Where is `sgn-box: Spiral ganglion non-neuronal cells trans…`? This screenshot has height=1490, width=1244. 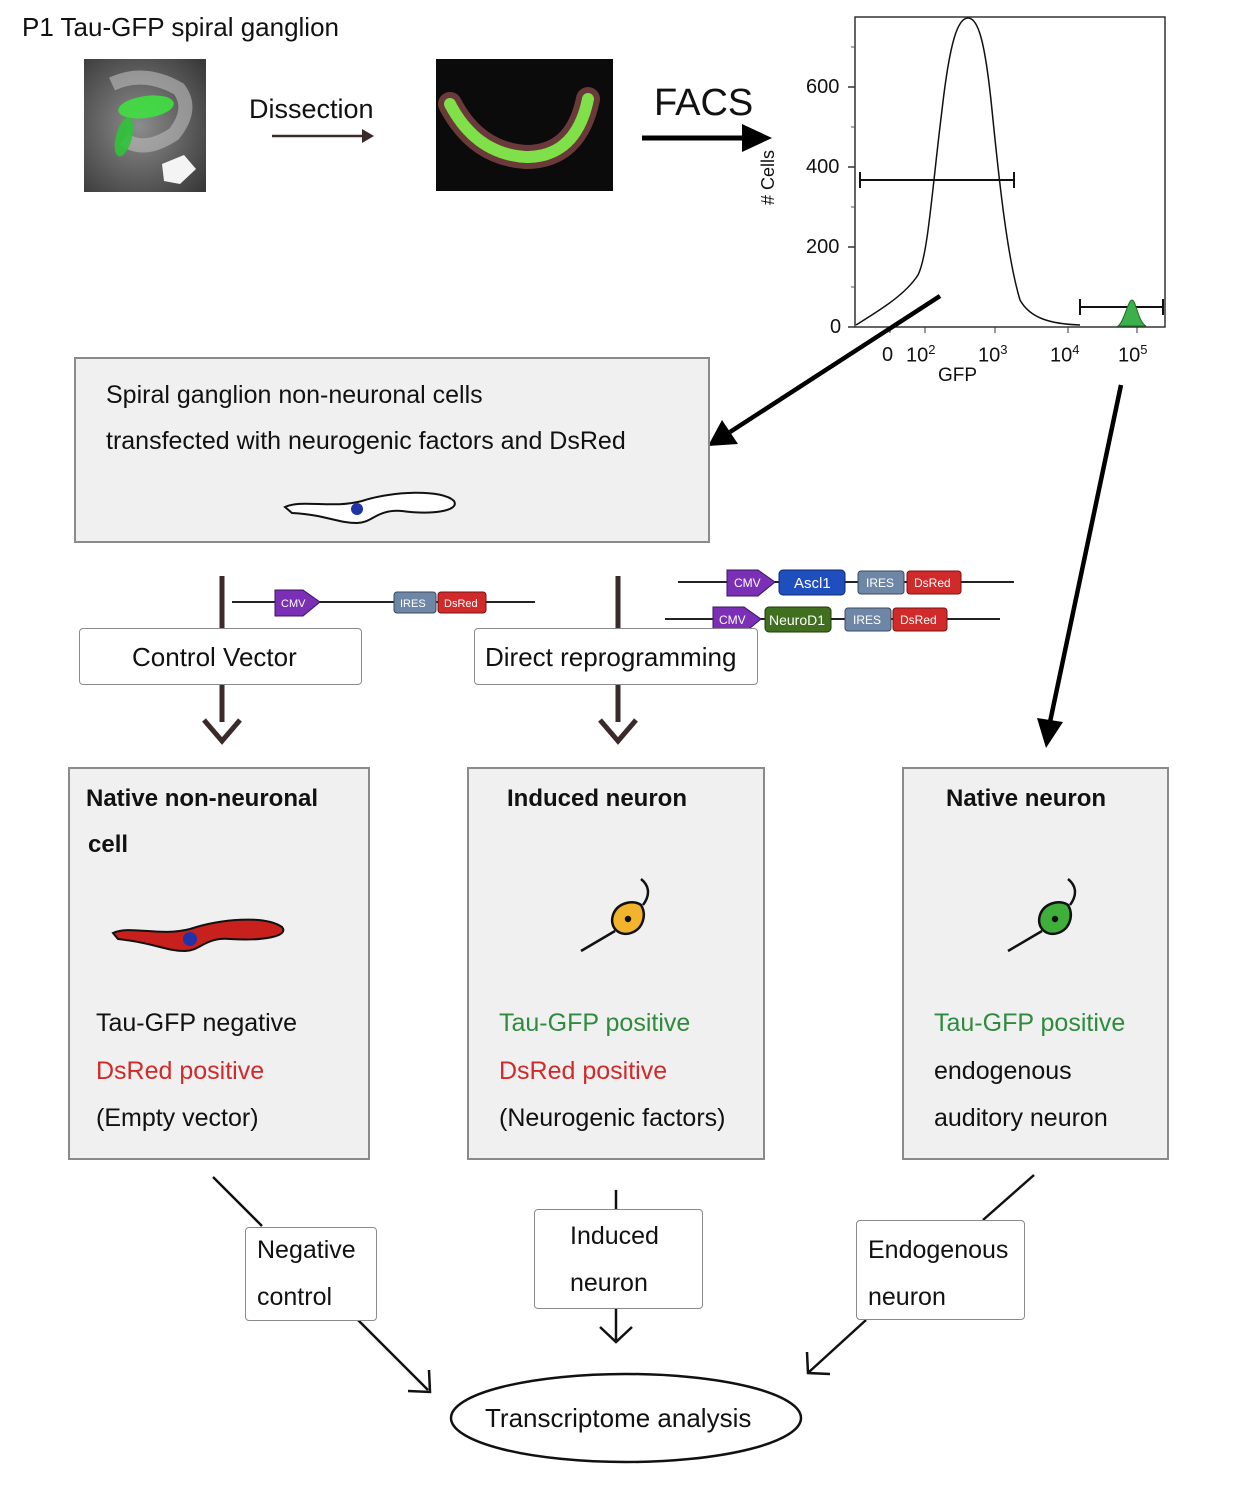 sgn-box: Spiral ganglion non-neuronal cells trans… is located at coordinates (392, 450).